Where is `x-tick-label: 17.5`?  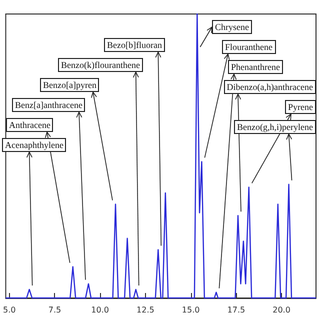
x-tick-label: 17.5 is located at coordinates (236, 310).